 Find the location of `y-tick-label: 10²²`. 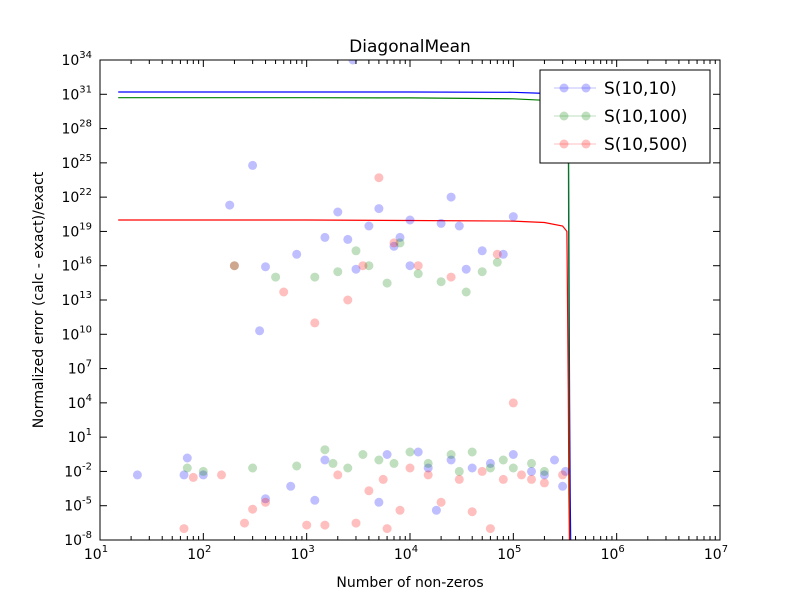

y-tick-label: 10²² is located at coordinates (76, 196).